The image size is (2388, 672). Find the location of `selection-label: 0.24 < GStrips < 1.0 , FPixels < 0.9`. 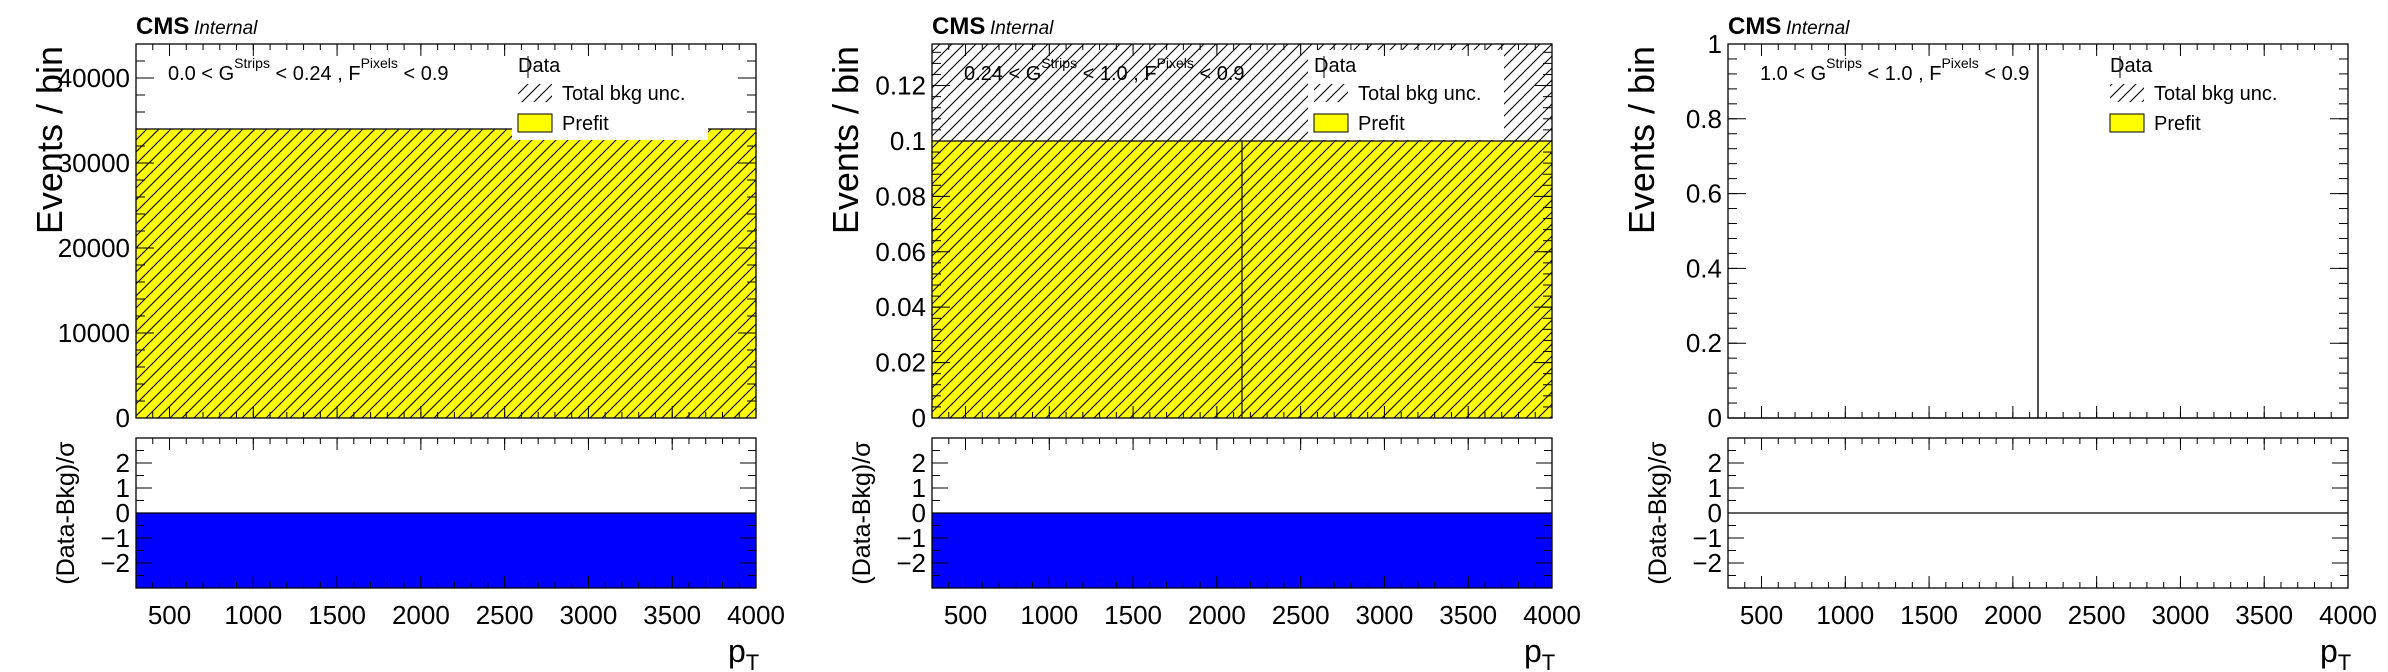

selection-label: 0.24 < GStrips < 1.0 , FPixels < 0.9 is located at coordinates (1104, 70).